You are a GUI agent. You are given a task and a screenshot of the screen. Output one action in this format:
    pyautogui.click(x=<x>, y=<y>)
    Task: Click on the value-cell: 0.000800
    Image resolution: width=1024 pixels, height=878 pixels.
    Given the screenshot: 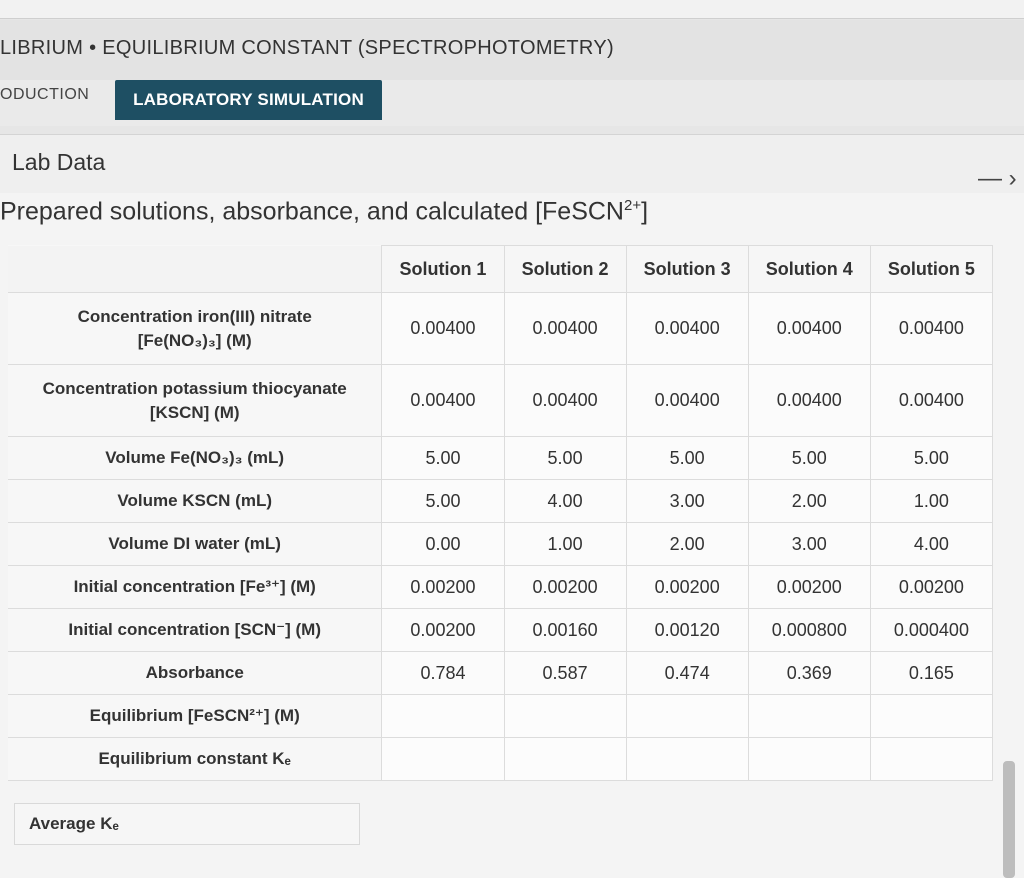 What is the action you would take?
    pyautogui.click(x=809, y=630)
    